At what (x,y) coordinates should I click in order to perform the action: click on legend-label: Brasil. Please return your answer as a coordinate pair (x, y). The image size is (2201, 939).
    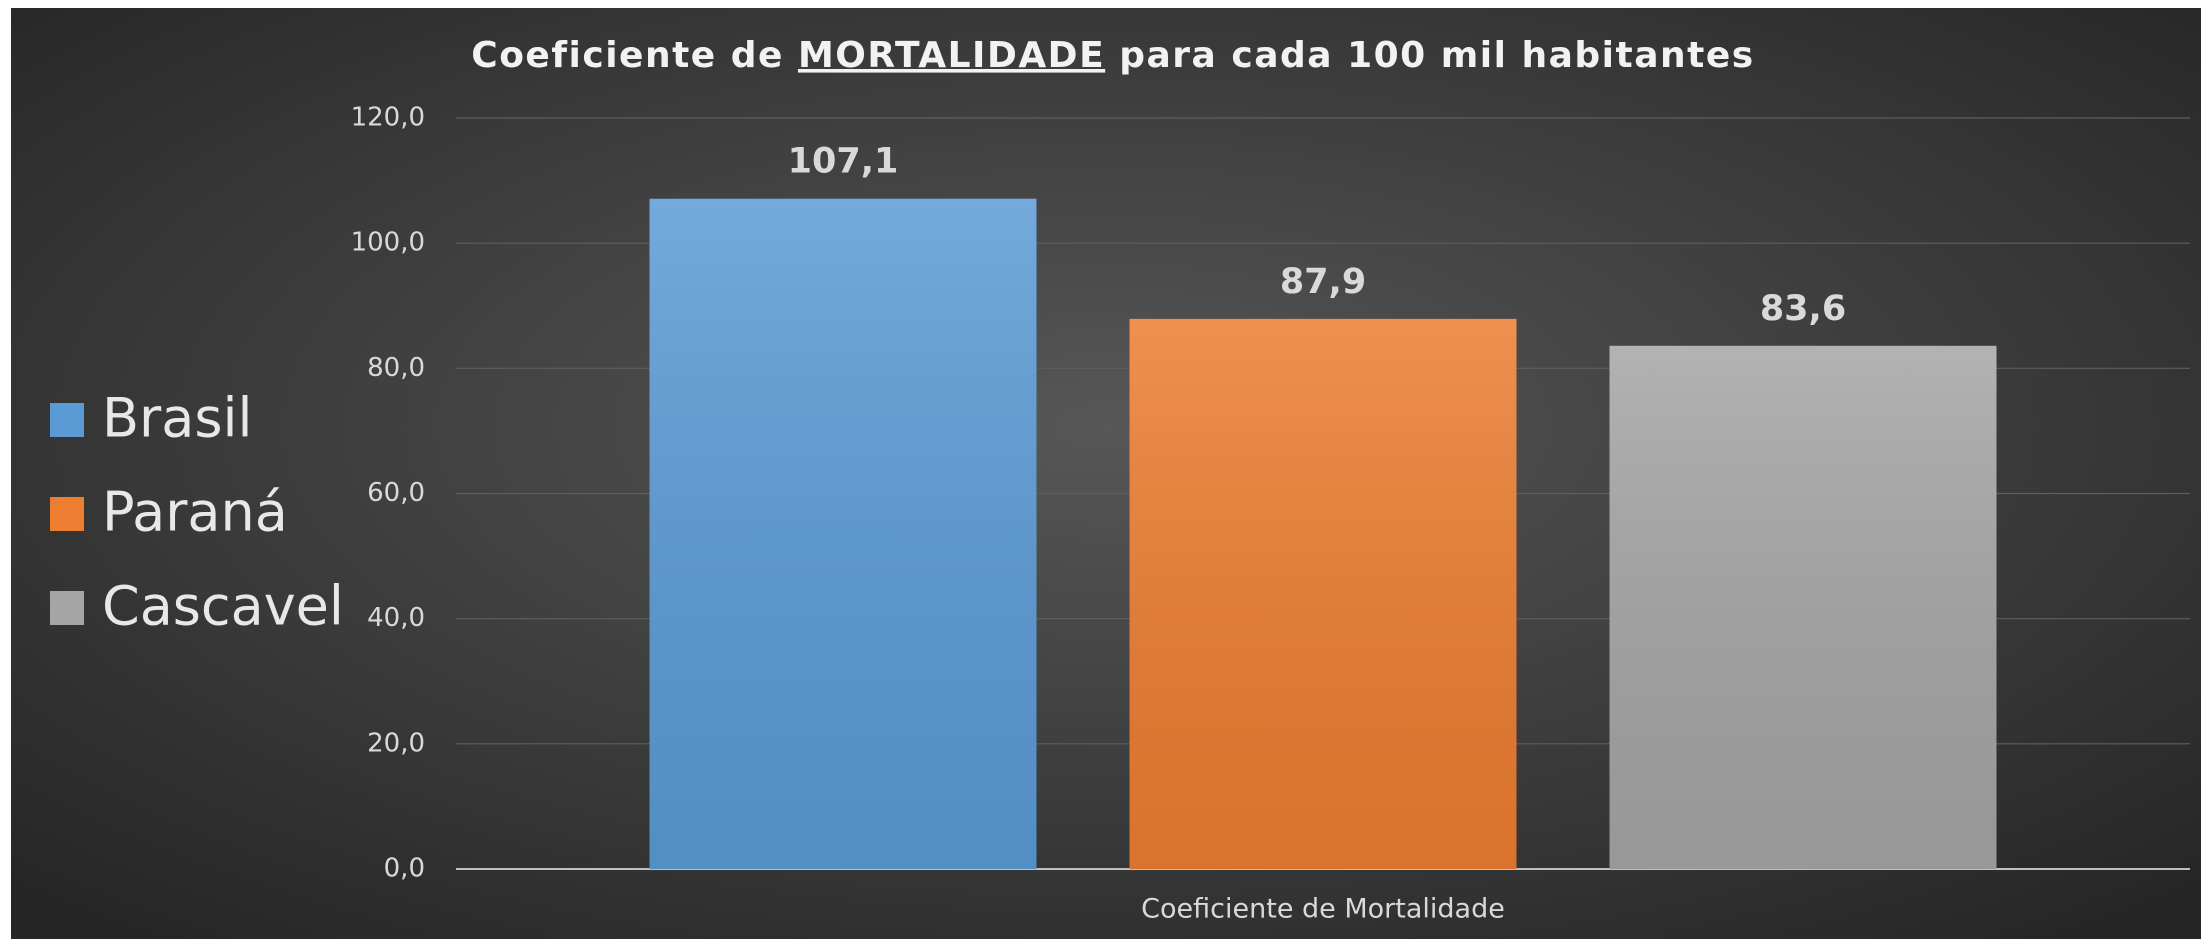
    Looking at the image, I should click on (177, 418).